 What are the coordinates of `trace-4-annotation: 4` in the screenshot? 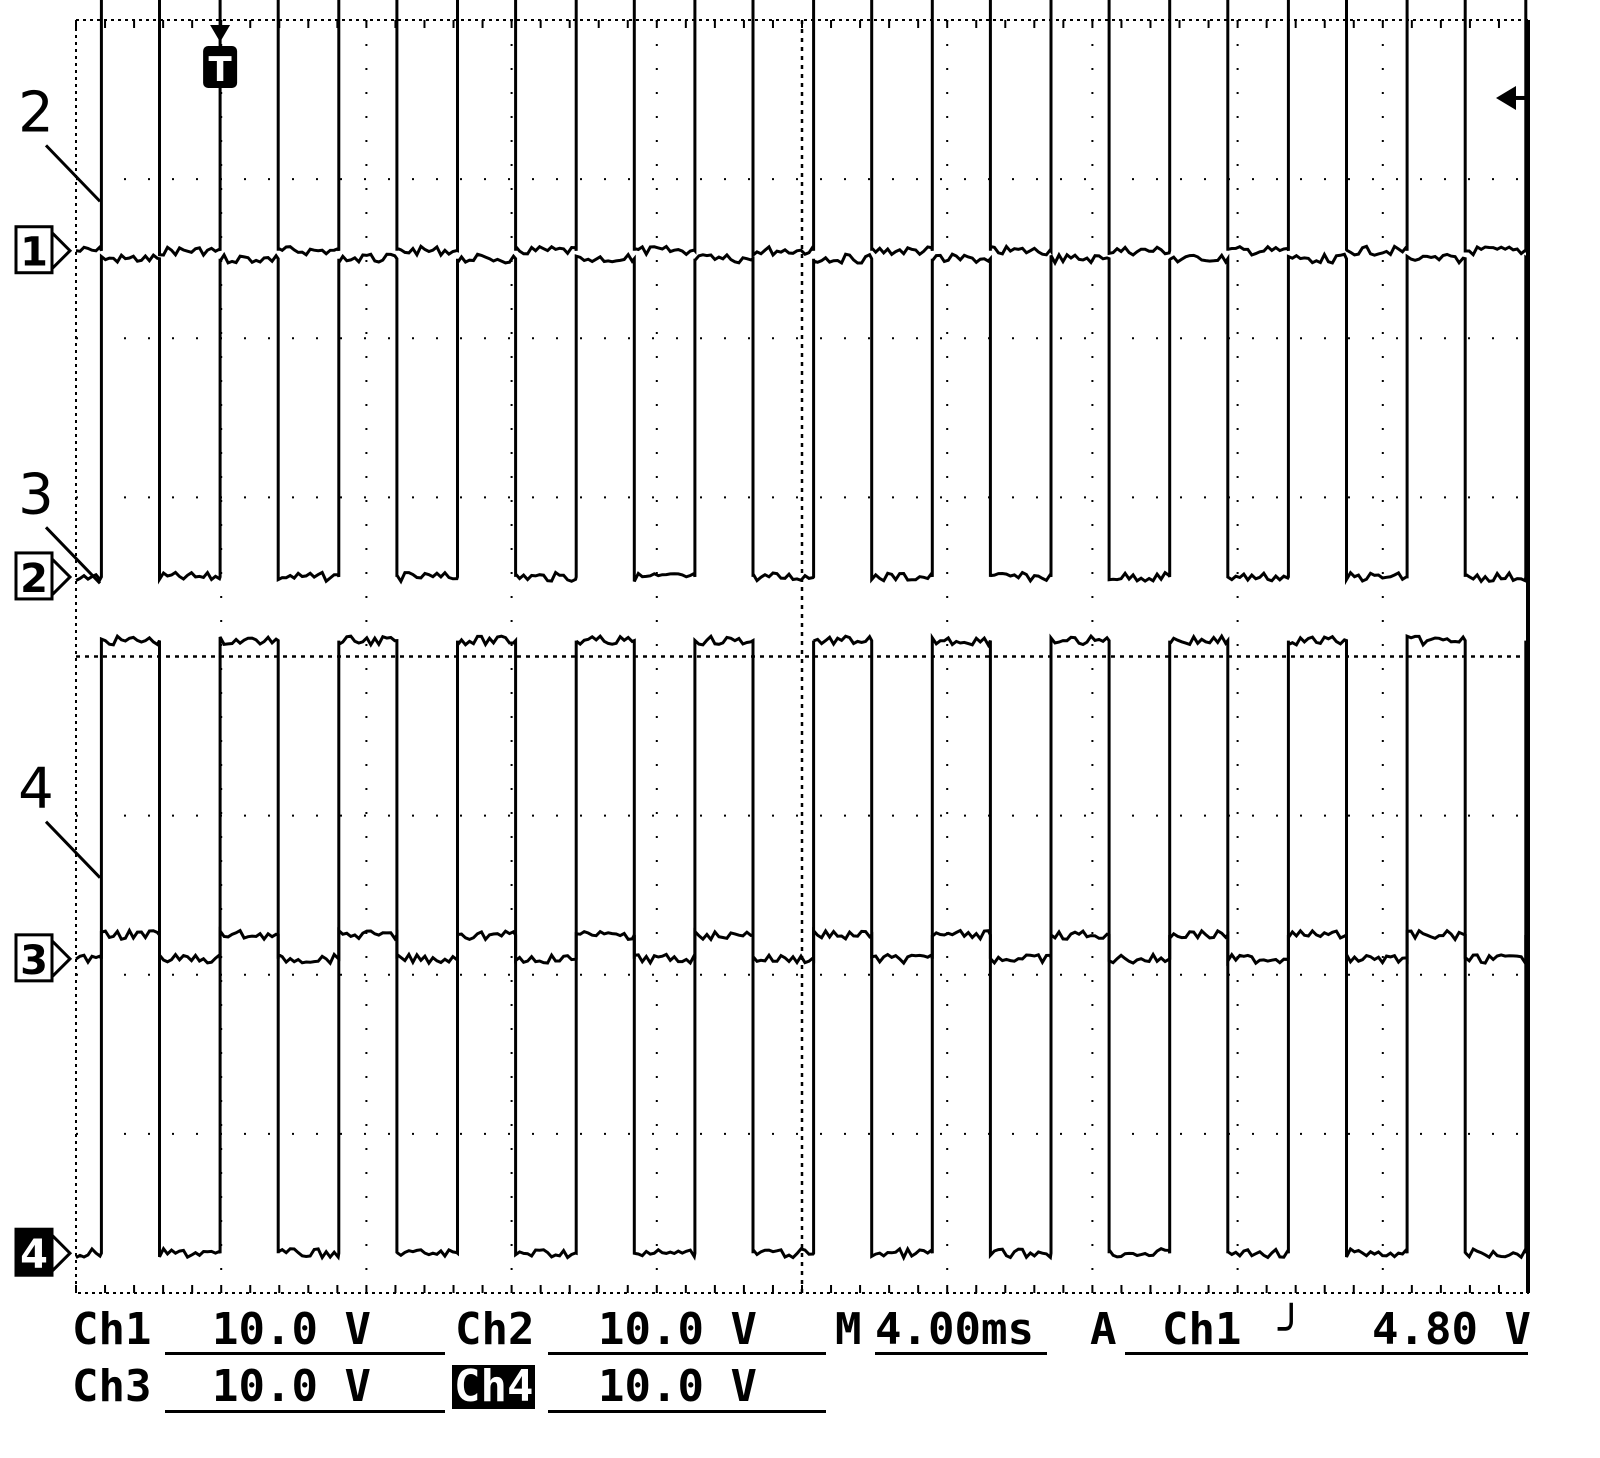 It's located at (36, 789).